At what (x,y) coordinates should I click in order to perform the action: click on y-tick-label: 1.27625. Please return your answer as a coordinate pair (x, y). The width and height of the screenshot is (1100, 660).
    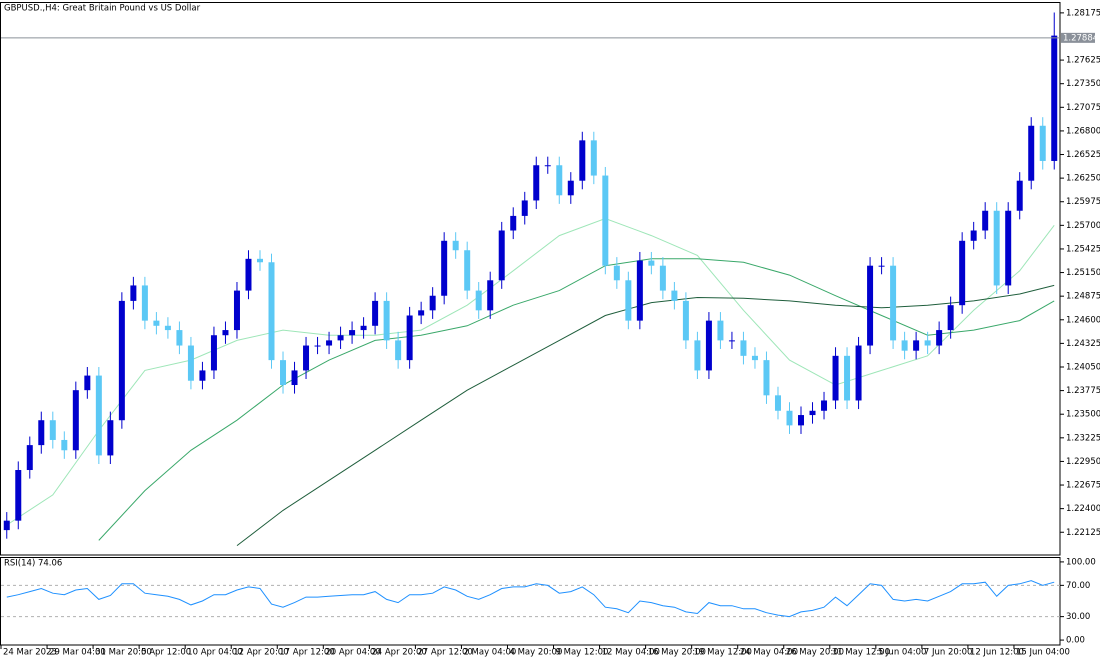
    Looking at the image, I should click on (1083, 61).